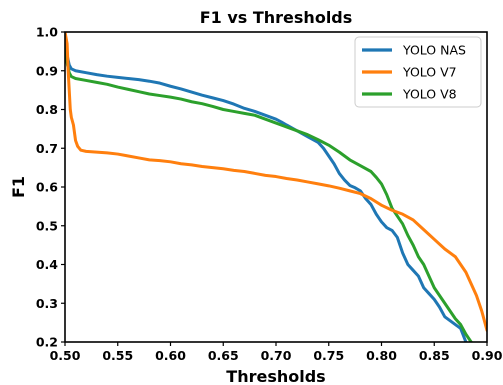 The image size is (503, 385). Describe the element at coordinates (276, 355) in the screenshot. I see `x-tick-label: 0.70` at that location.